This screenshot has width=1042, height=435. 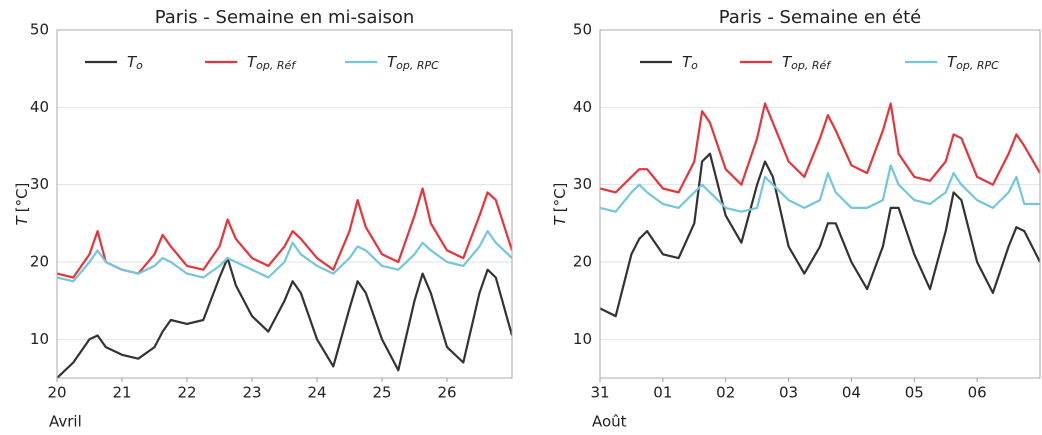 I want to click on x-tick-label: 05, so click(x=914, y=393).